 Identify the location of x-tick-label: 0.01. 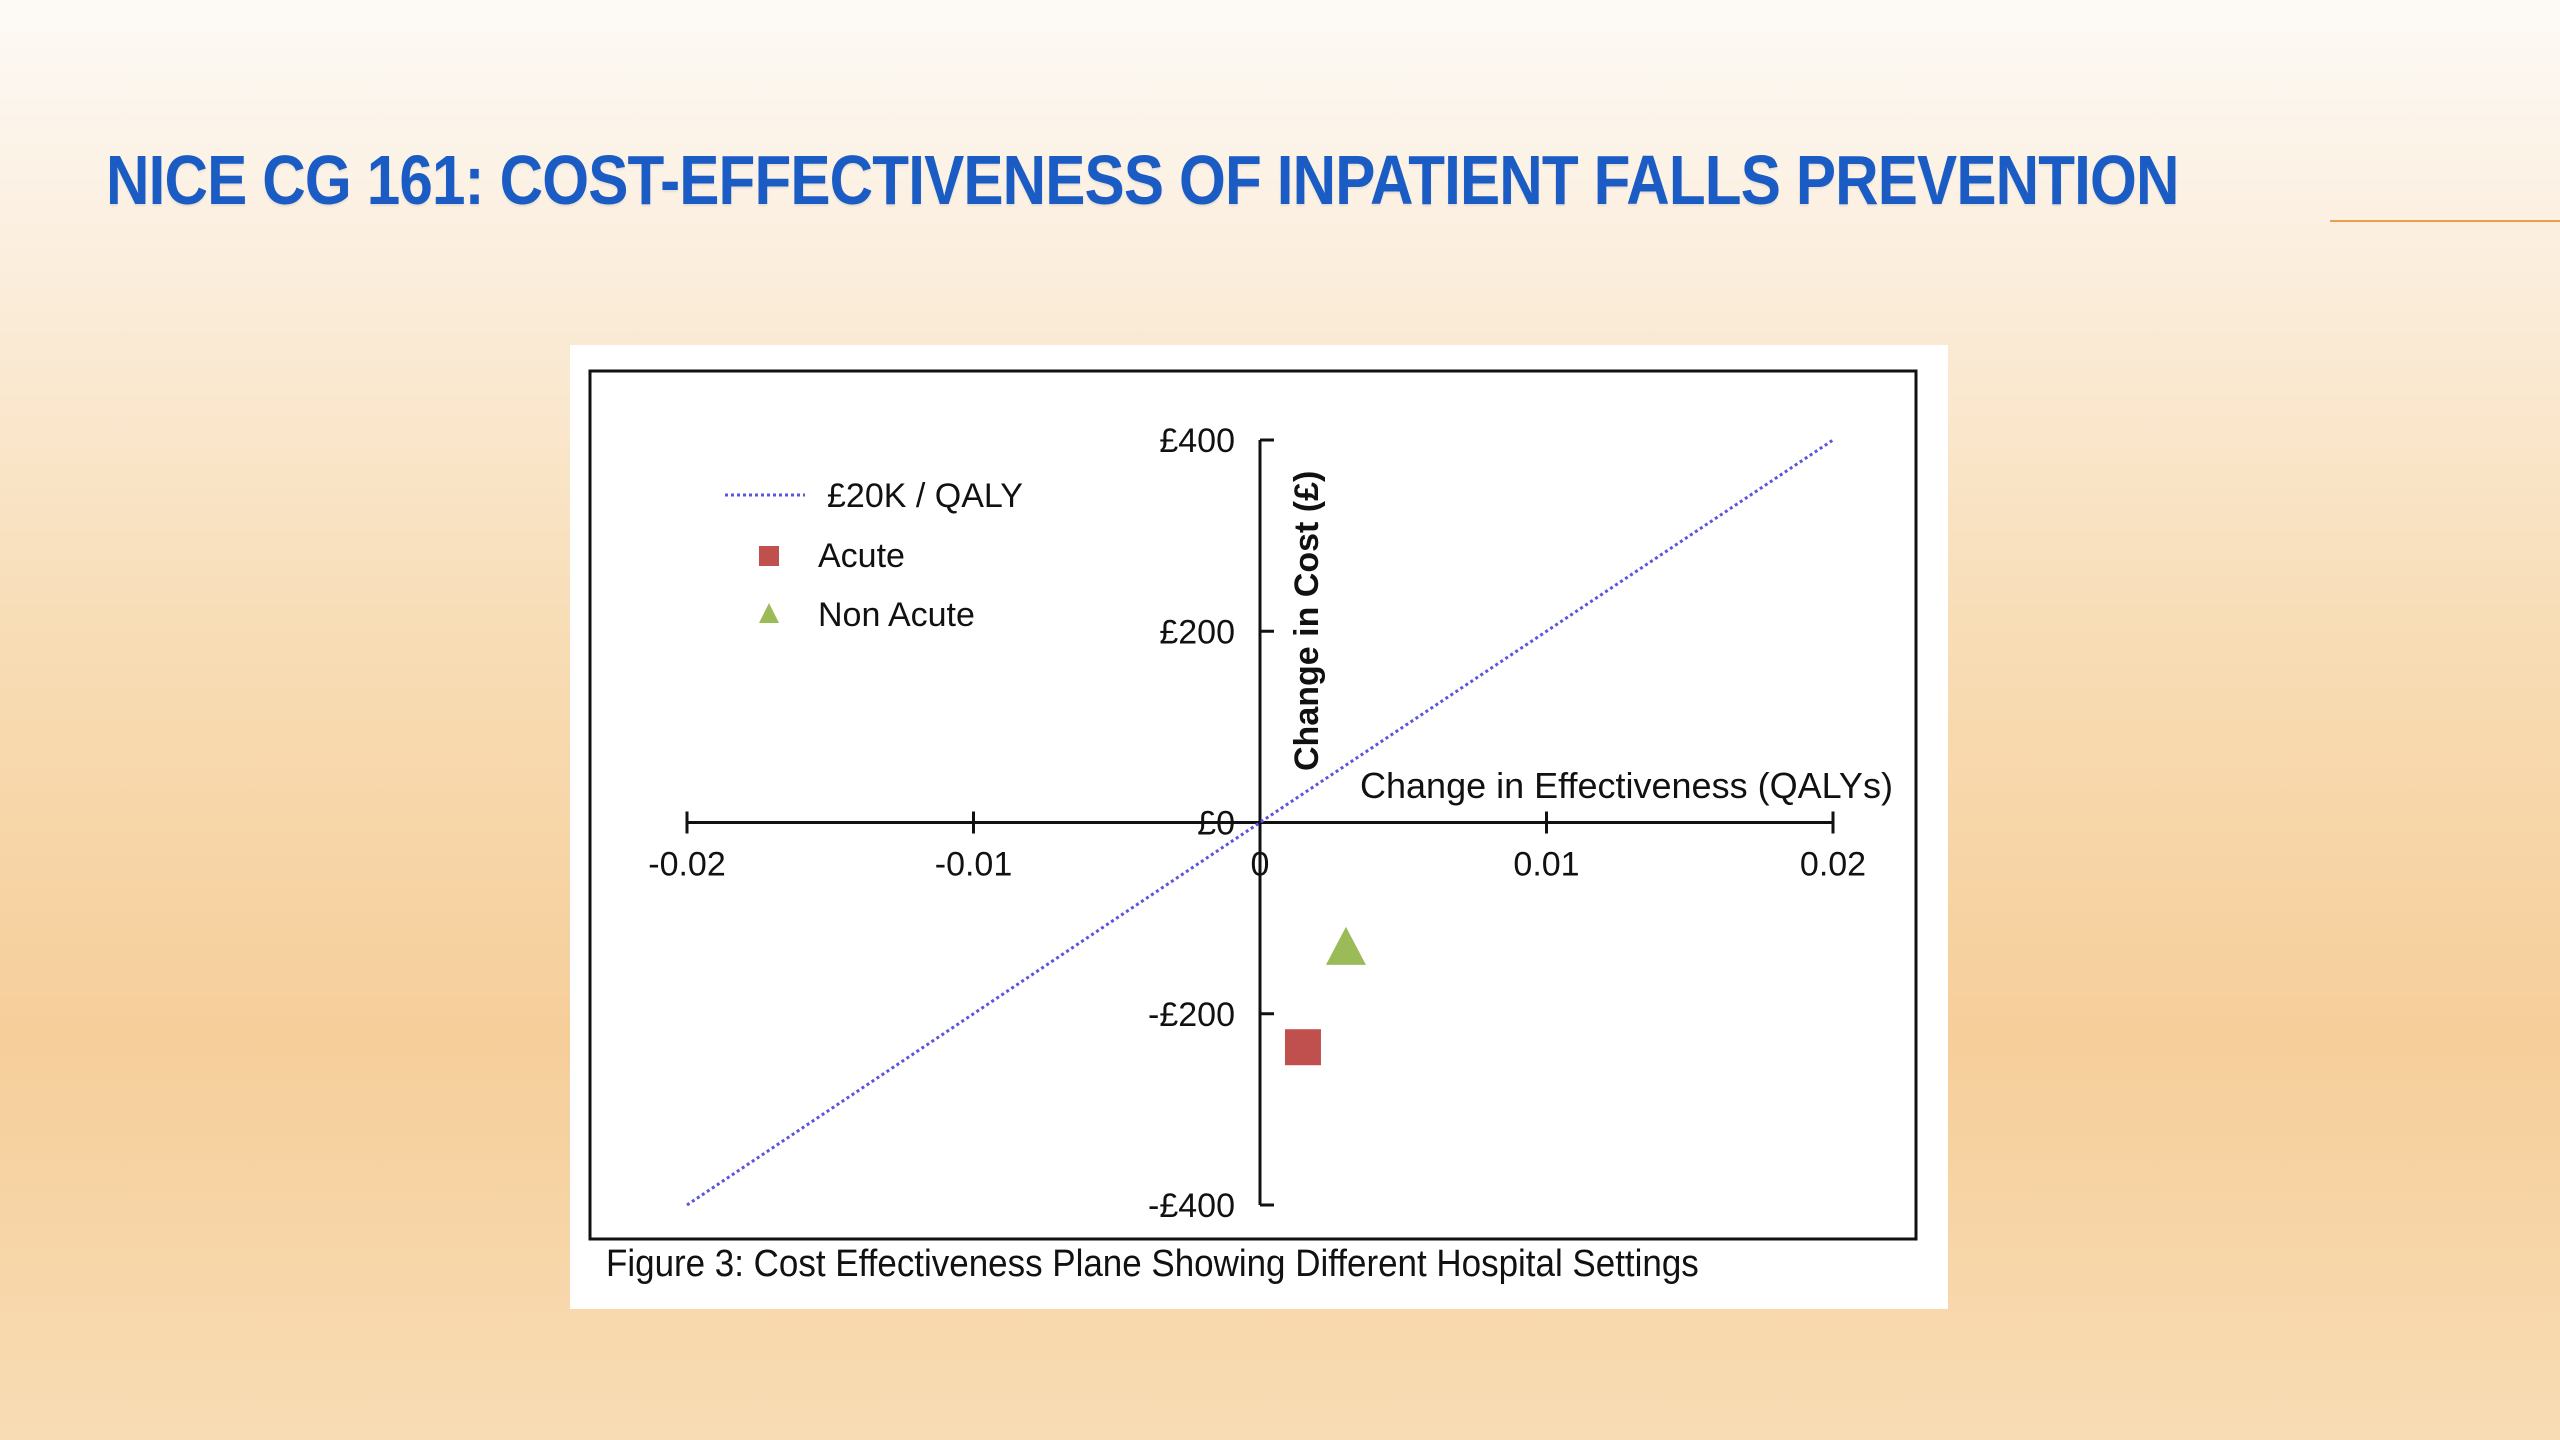
(1546, 865).